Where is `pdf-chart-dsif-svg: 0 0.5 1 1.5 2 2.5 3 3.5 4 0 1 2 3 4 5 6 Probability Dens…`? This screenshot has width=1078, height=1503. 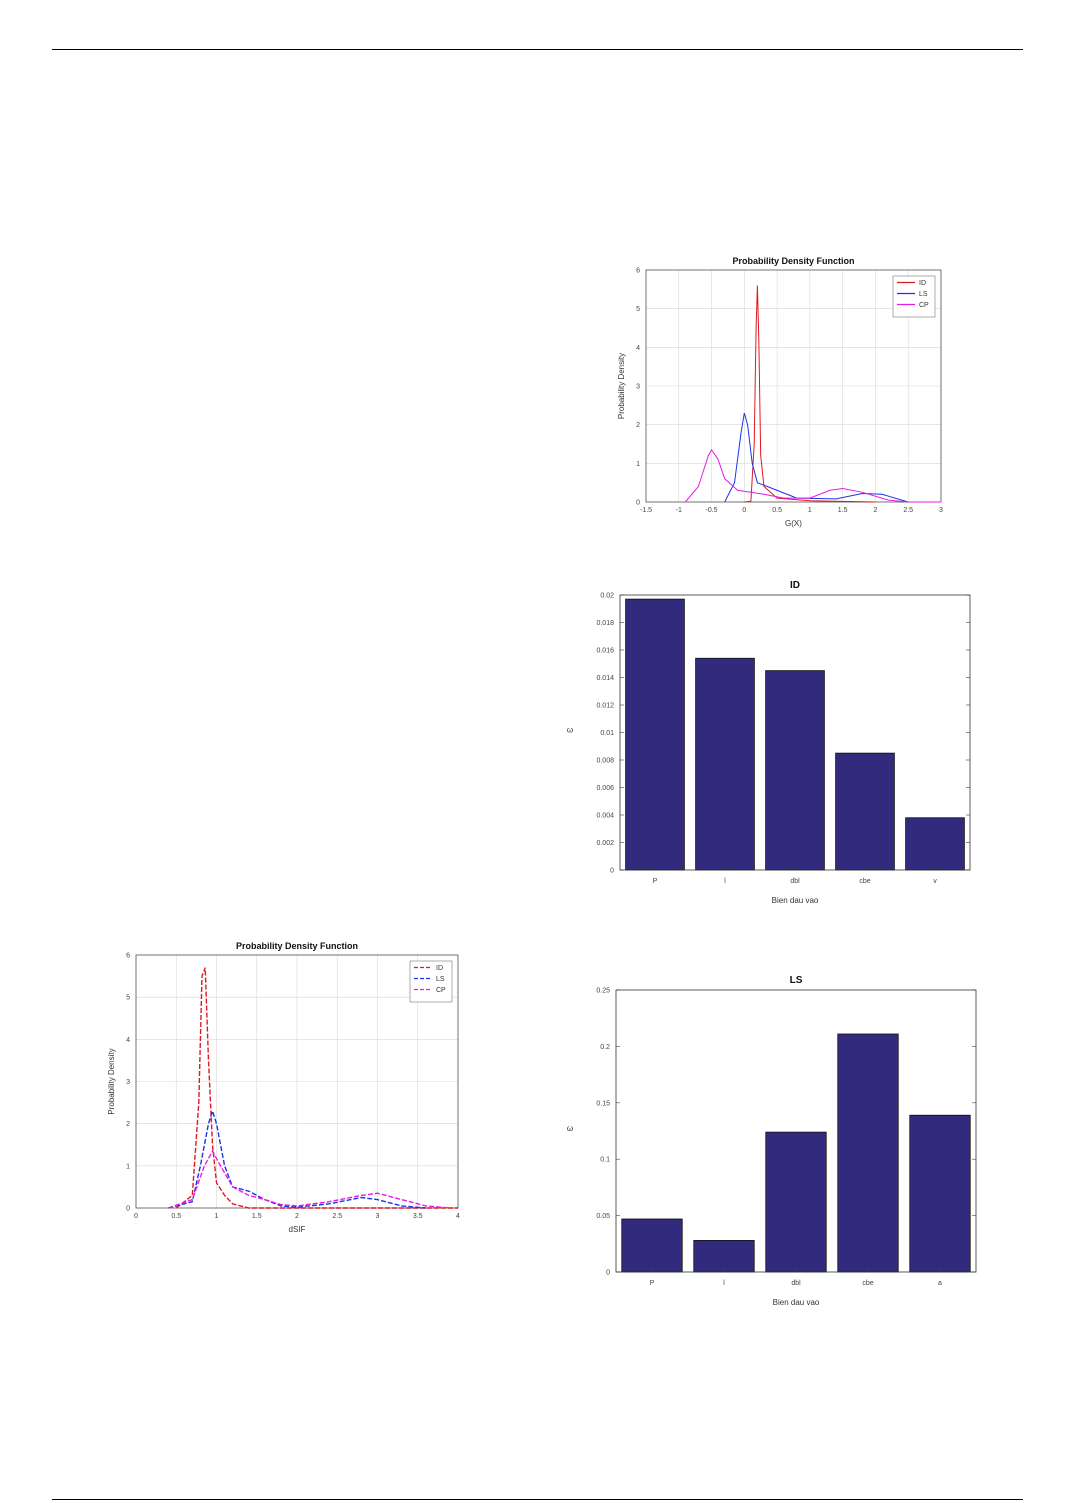 pdf-chart-dsif-svg: 0 0.5 1 1.5 2 2.5 3 3.5 4 0 1 2 3 4 5 6 Probability Dens… is located at coordinates (283, 1087).